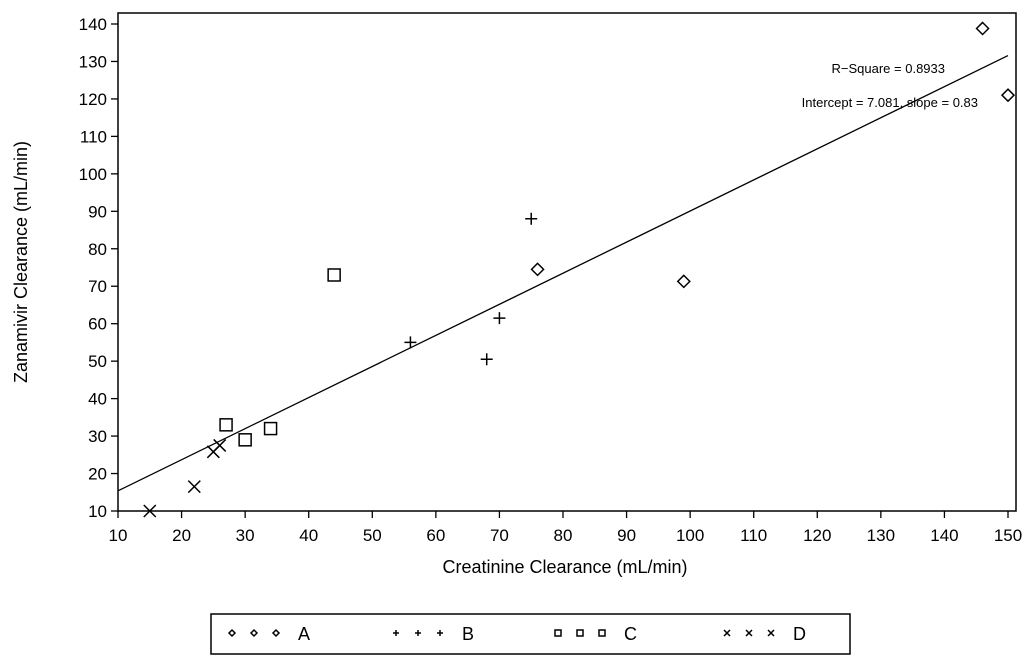  I want to click on x-axis-ticks: 10 20 30 40 50 60 70 80 90 100 110 120 130 140 150, so click(565, 528).